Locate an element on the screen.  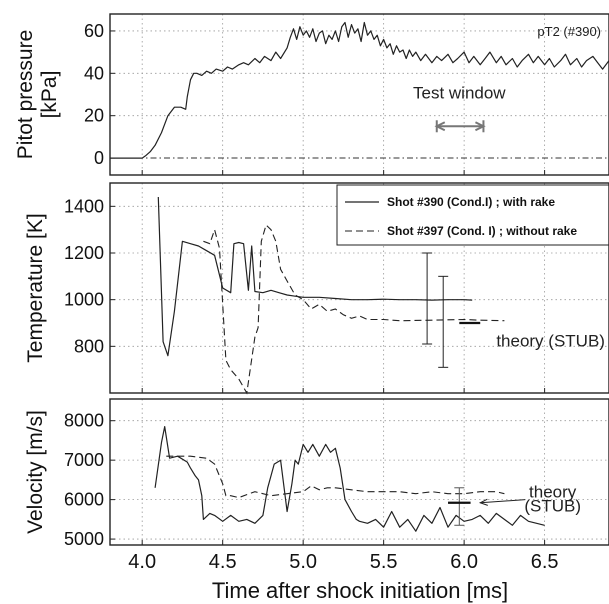
y-axis-label-line: Pitot pressure is located at coordinates (25, 95).